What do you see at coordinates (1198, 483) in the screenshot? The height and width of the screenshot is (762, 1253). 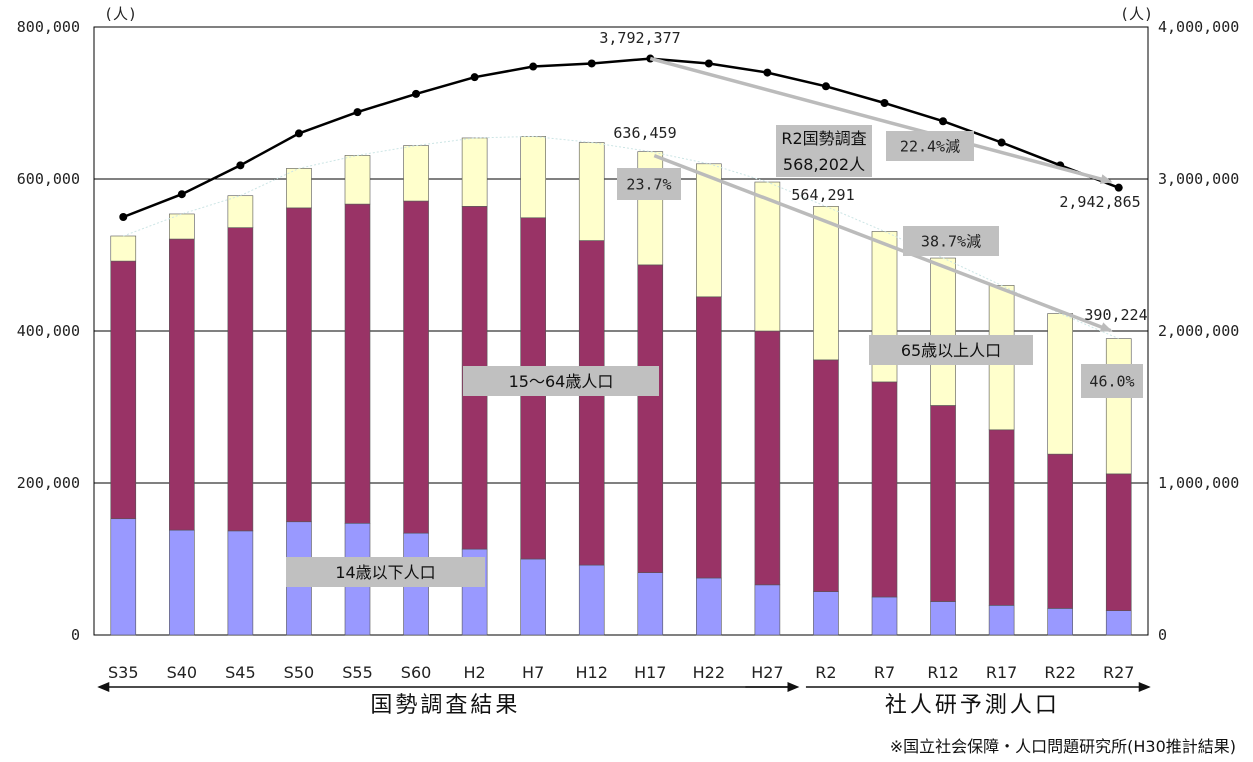 I see `y-right-tick-label: 1,000,000` at bounding box center [1198, 483].